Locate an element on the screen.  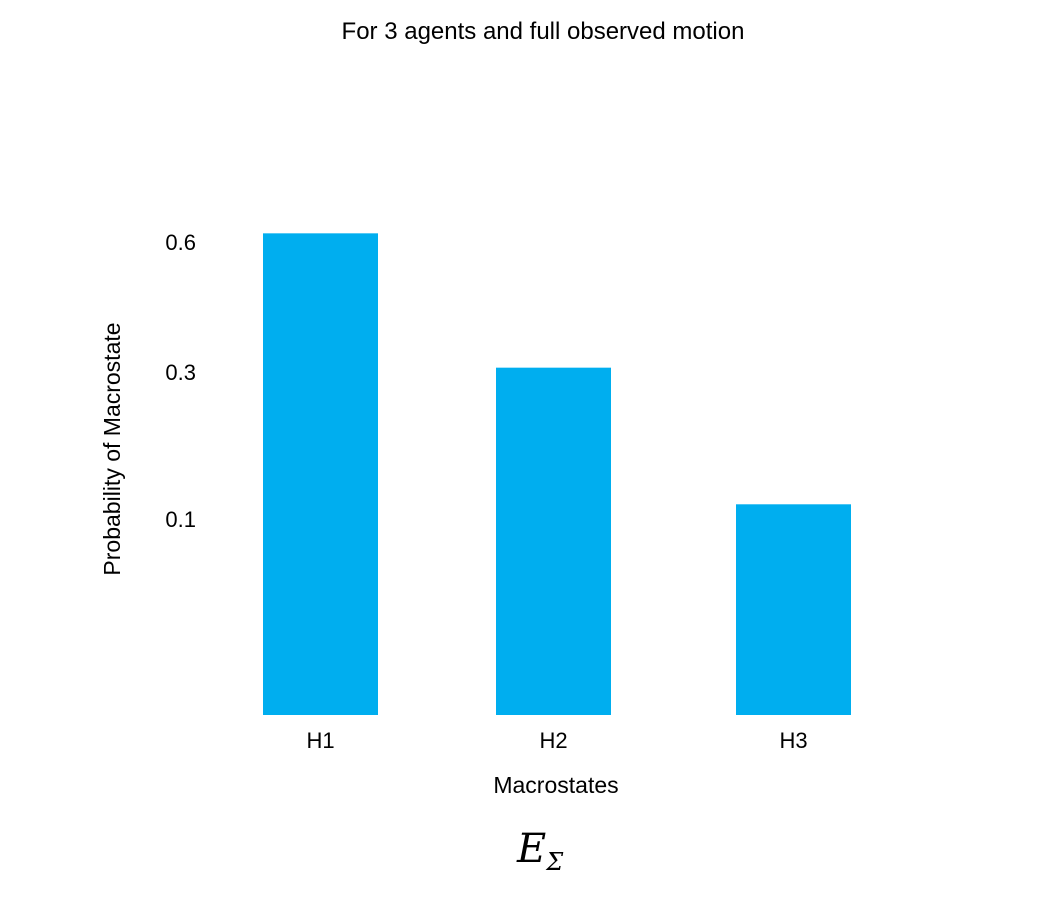
annotation-main: E is located at coordinates (531, 849).